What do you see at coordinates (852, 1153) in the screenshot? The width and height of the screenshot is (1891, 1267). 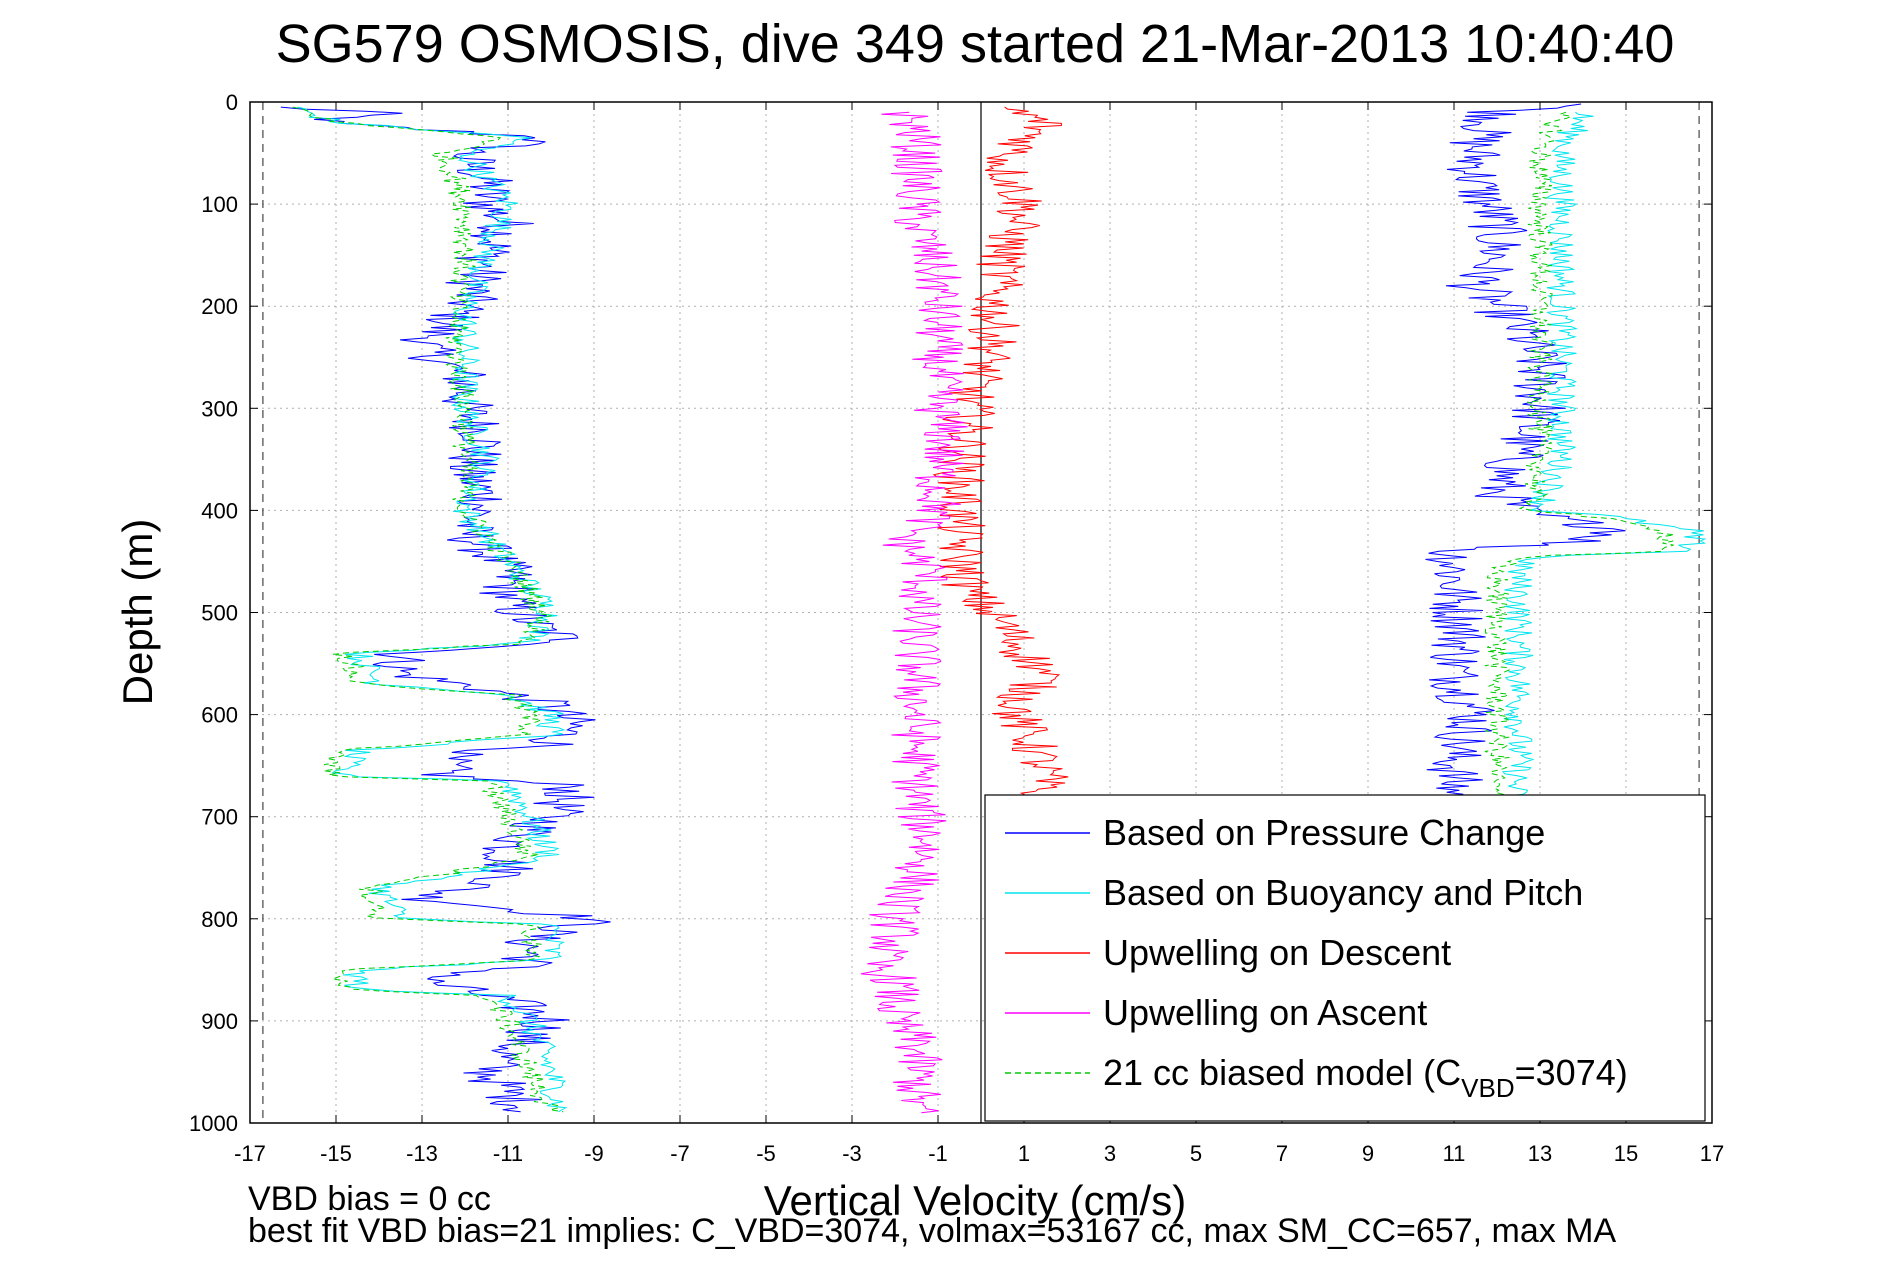 I see `x-tick-label: -3` at bounding box center [852, 1153].